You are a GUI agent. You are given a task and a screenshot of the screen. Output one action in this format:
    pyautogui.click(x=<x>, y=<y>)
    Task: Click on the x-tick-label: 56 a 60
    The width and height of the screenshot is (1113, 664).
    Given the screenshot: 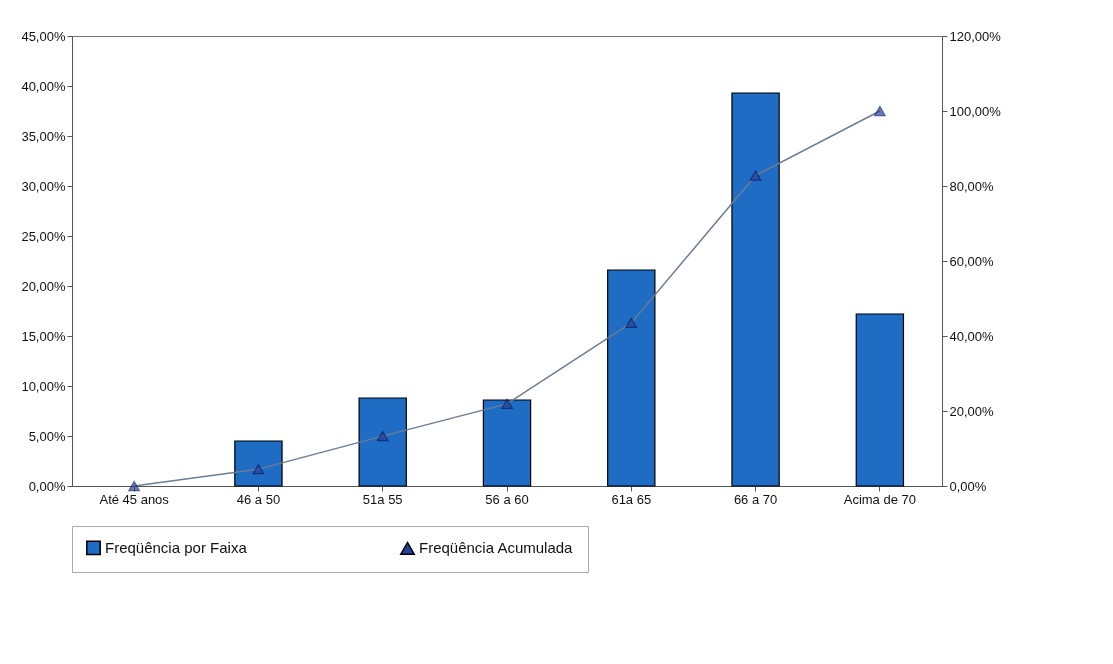 What is the action you would take?
    pyautogui.click(x=507, y=499)
    